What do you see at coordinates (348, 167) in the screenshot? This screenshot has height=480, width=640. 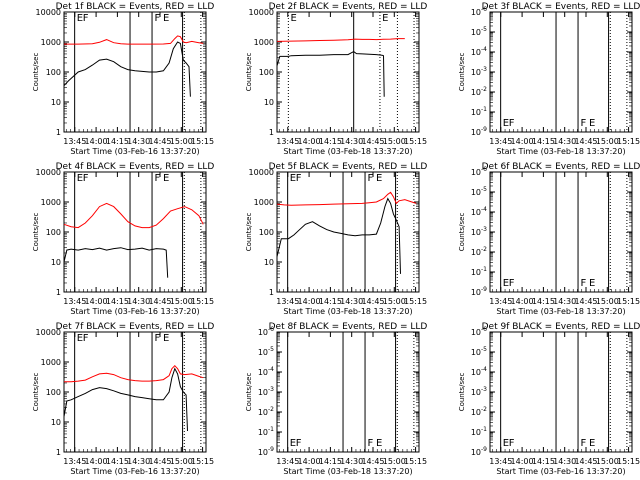 I see `panel-title: Det 5f BLACK = Events, RED = LLD` at bounding box center [348, 167].